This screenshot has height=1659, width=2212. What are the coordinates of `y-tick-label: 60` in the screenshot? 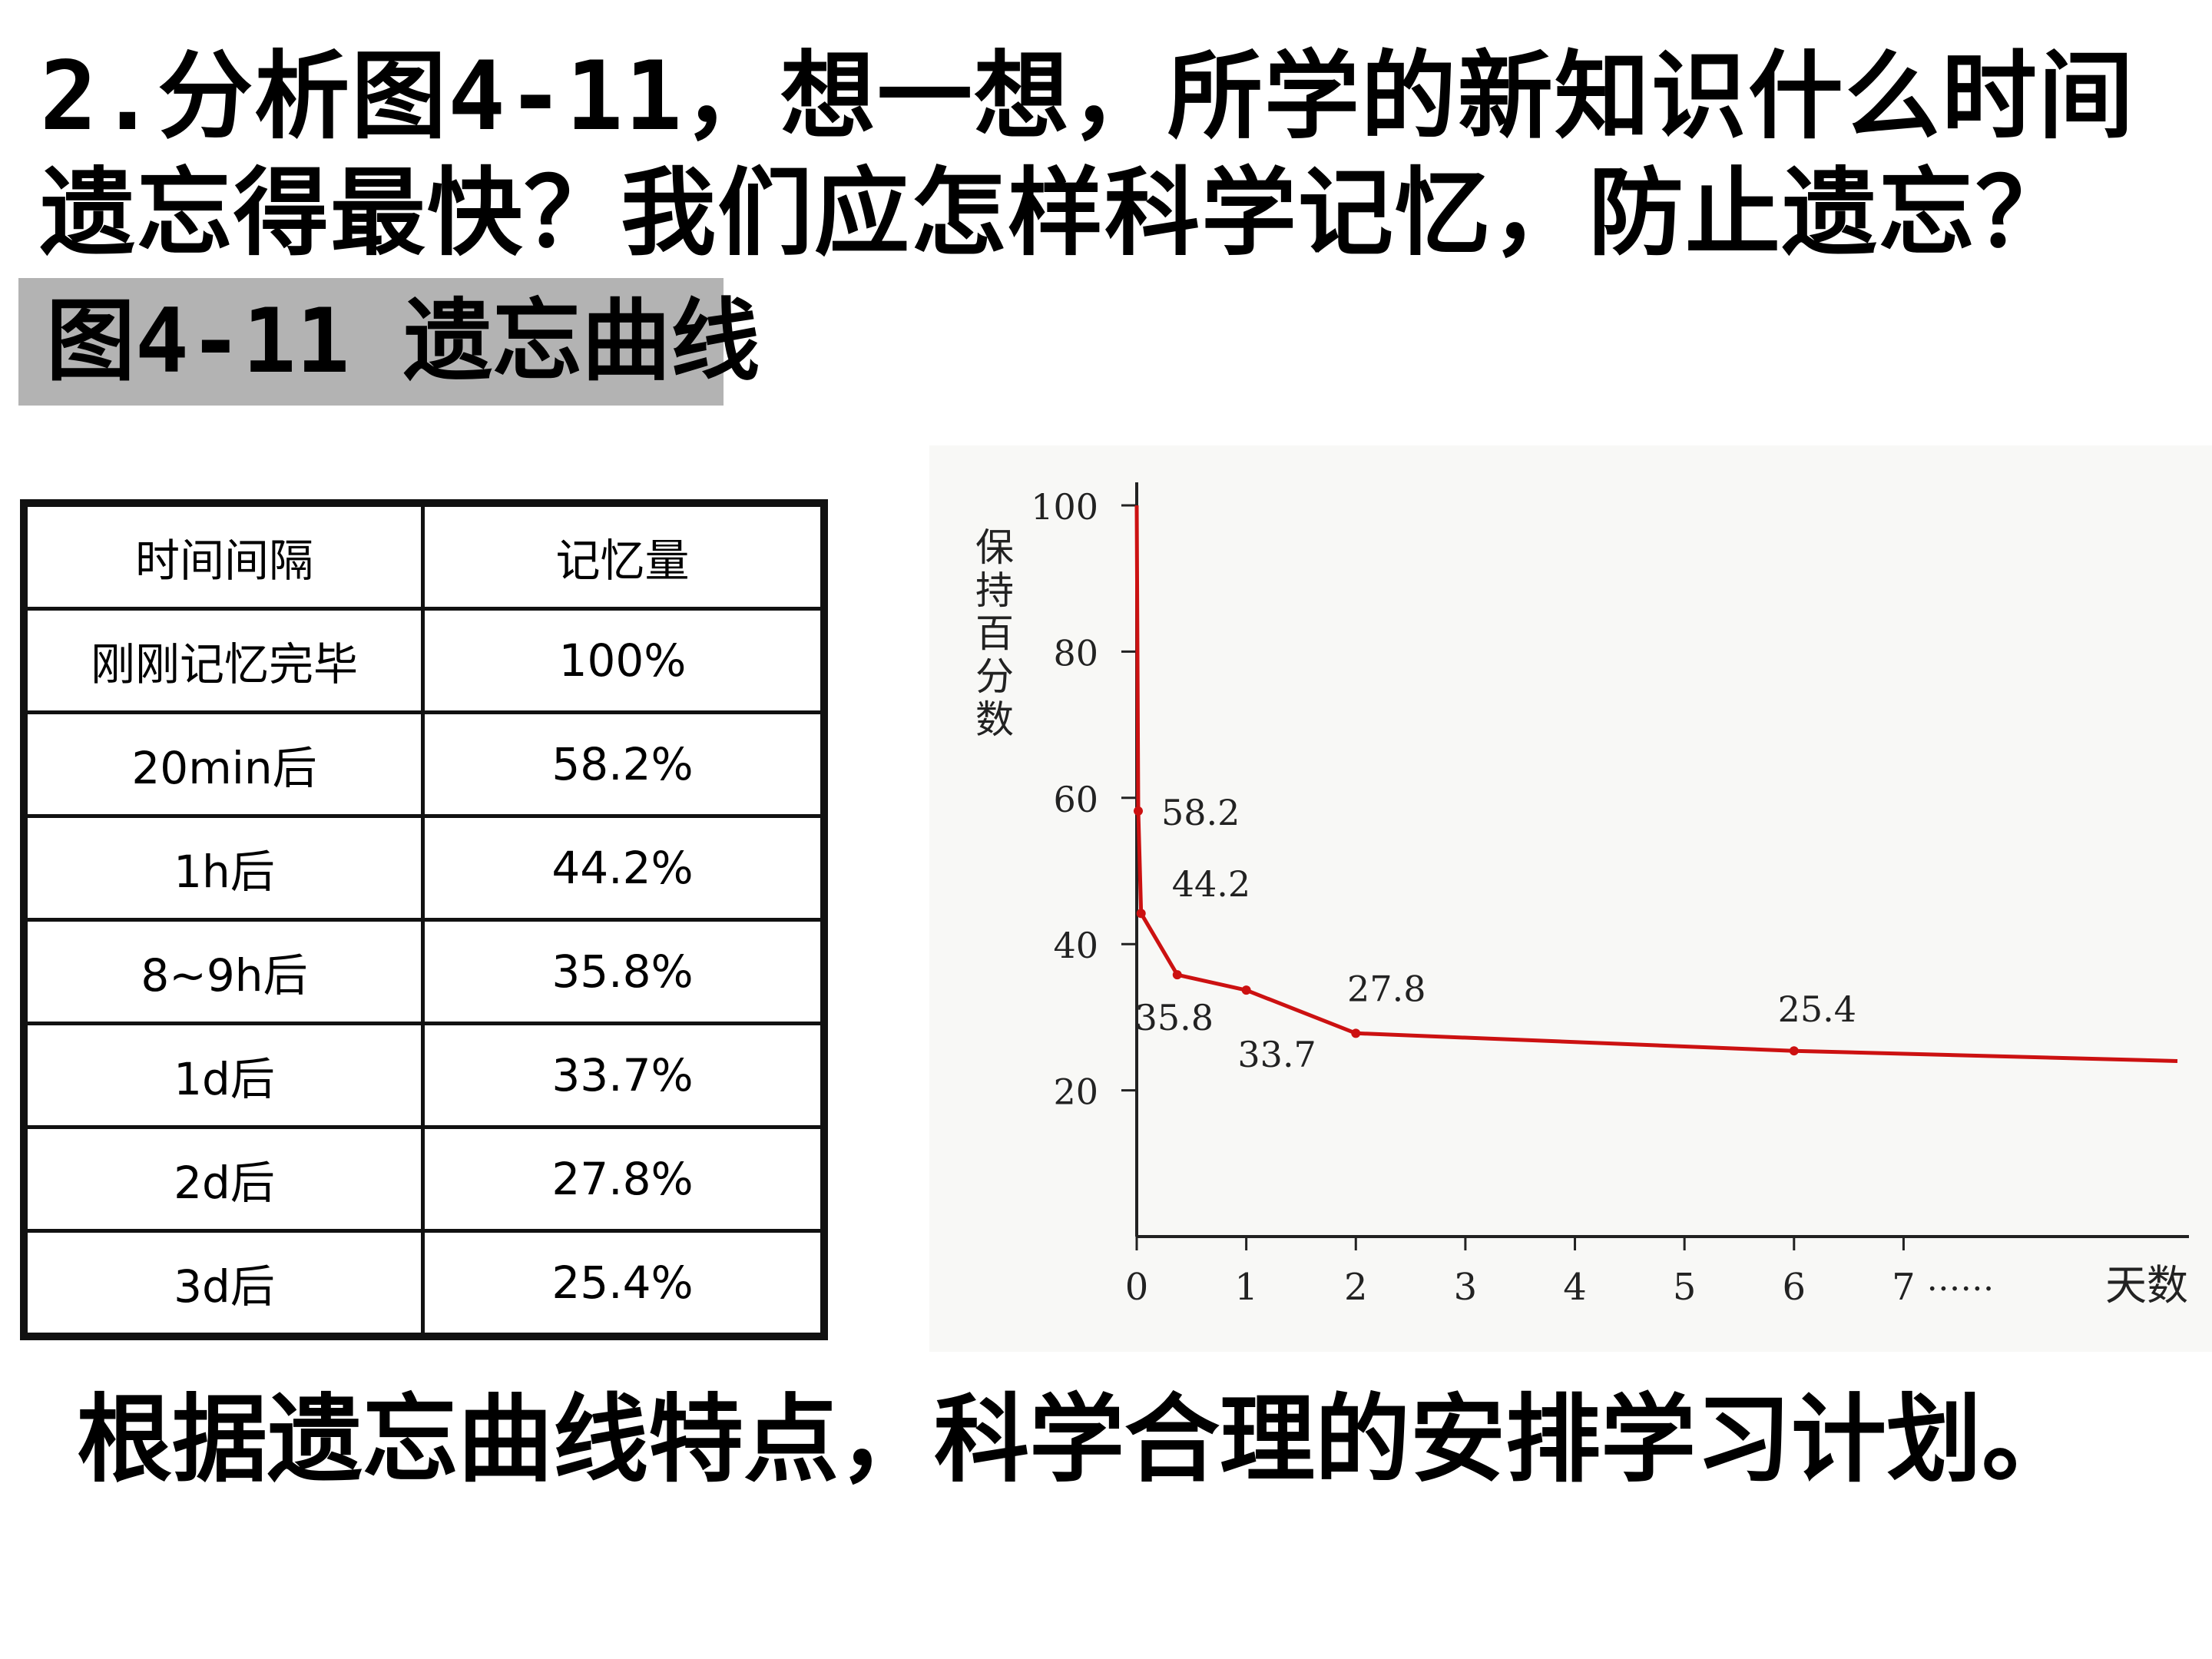 It's located at (1075, 800).